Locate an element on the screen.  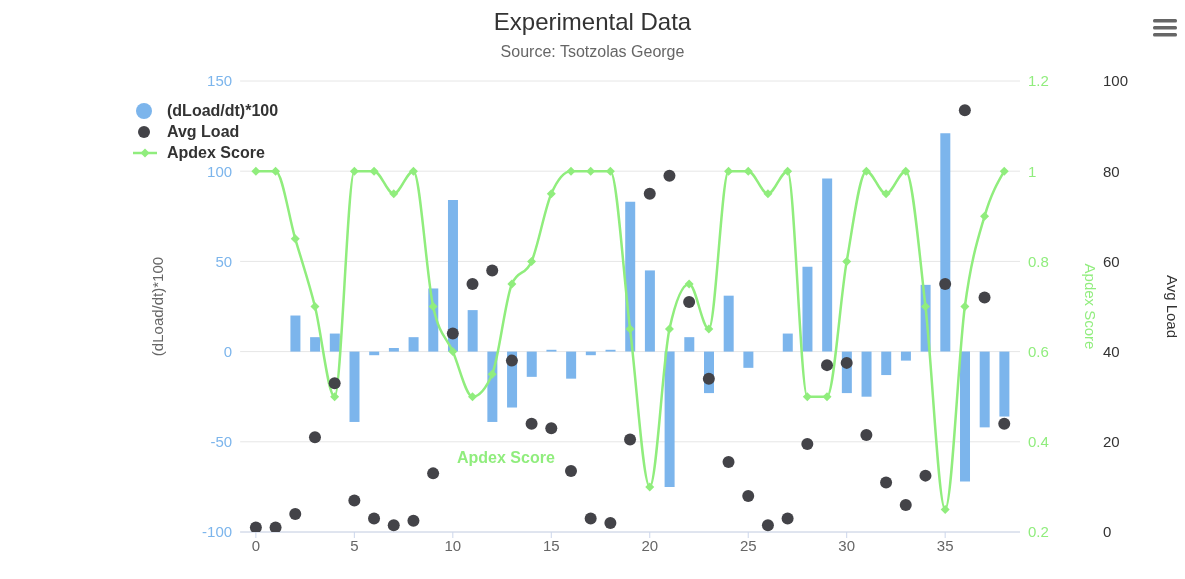
y-tick-label: 100 is located at coordinates (220, 171).